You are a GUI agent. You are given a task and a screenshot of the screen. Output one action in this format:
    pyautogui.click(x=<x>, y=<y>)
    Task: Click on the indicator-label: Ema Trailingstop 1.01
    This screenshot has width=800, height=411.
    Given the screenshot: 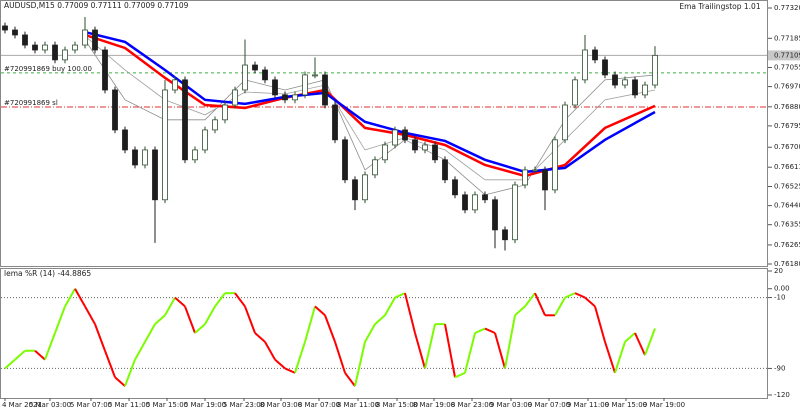 What is the action you would take?
    pyautogui.click(x=719, y=6)
    